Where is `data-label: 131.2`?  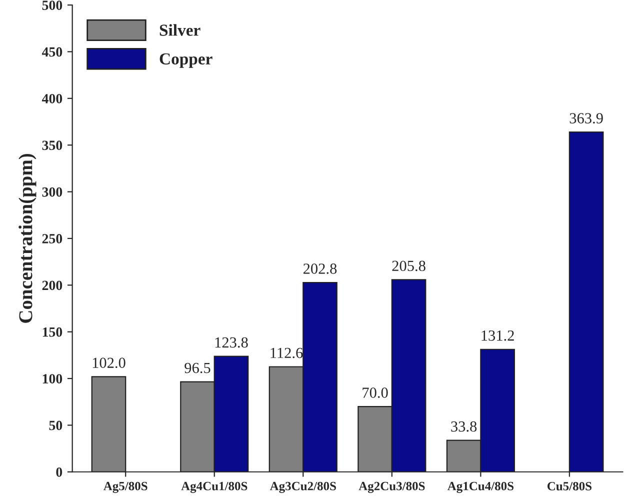
data-label: 131.2 is located at coordinates (498, 335).